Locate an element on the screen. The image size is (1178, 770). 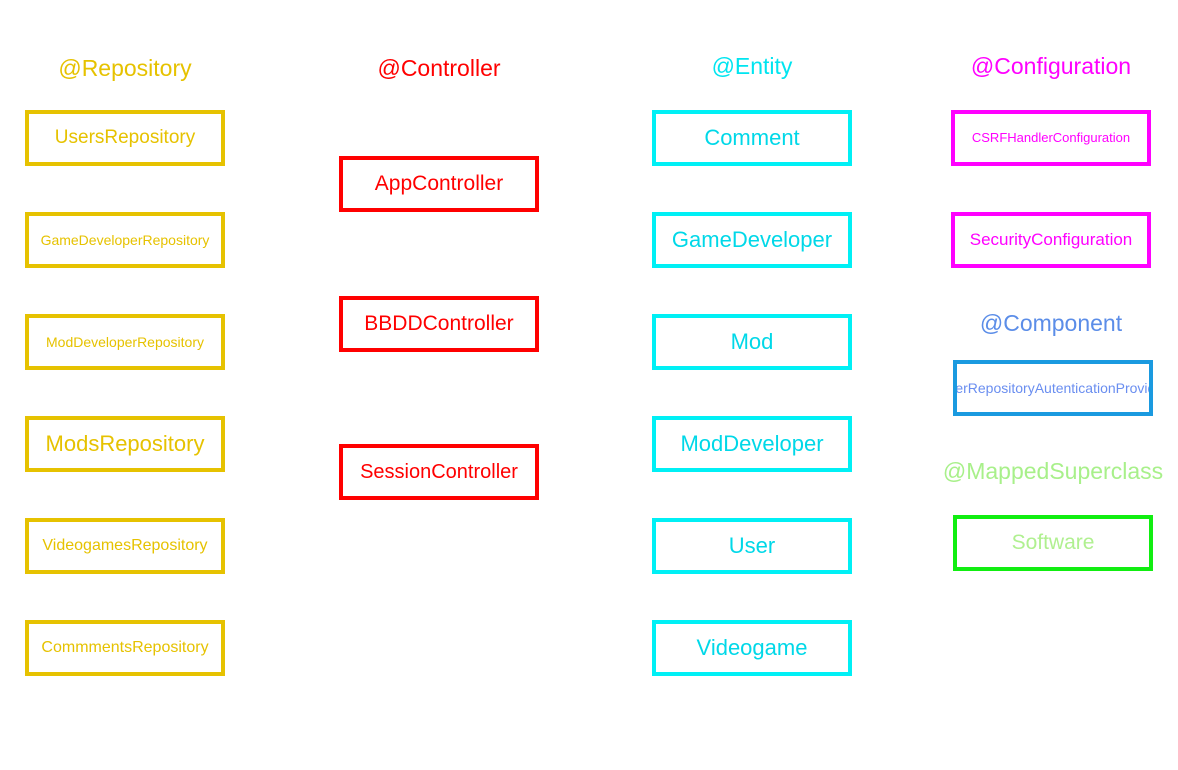
user-repository-authentication-provider-box: UserRepositoryAutenticationProvider is located at coordinates (1053, 388).